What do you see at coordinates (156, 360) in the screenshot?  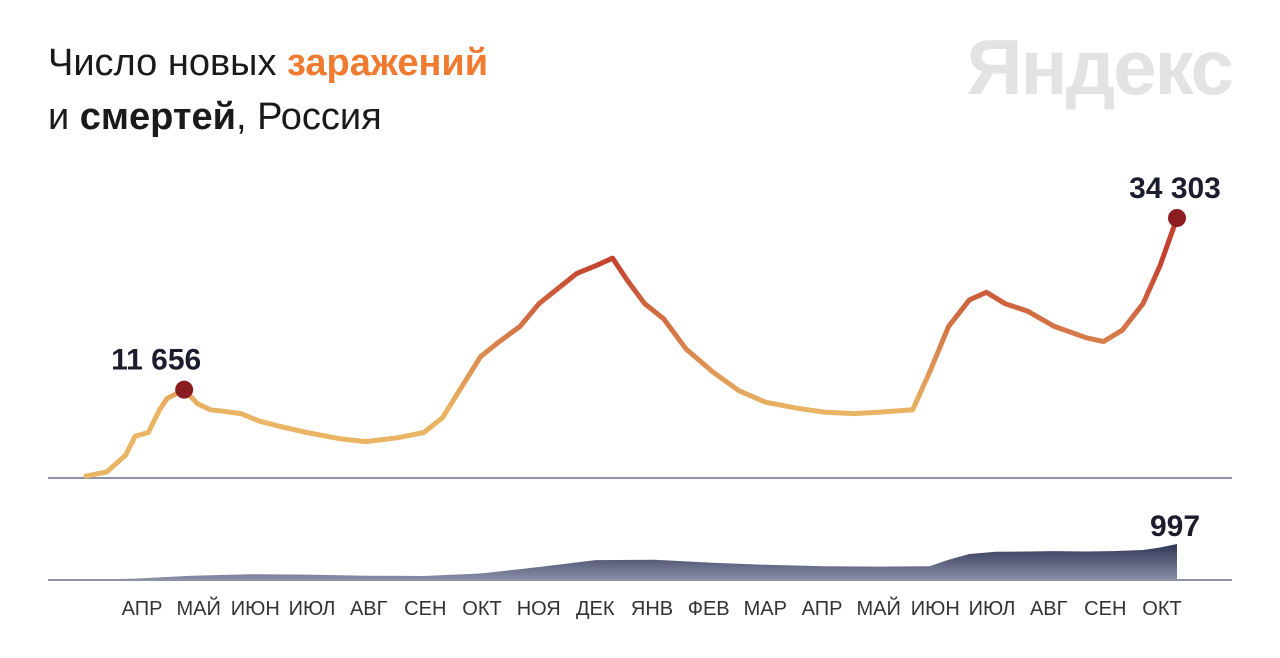 I see `cases-value-label: 11 656` at bounding box center [156, 360].